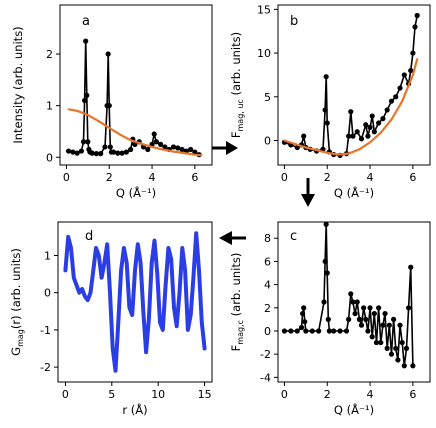 The image size is (436, 428). I want to click on y-tick-label: 8, so click(267, 238).